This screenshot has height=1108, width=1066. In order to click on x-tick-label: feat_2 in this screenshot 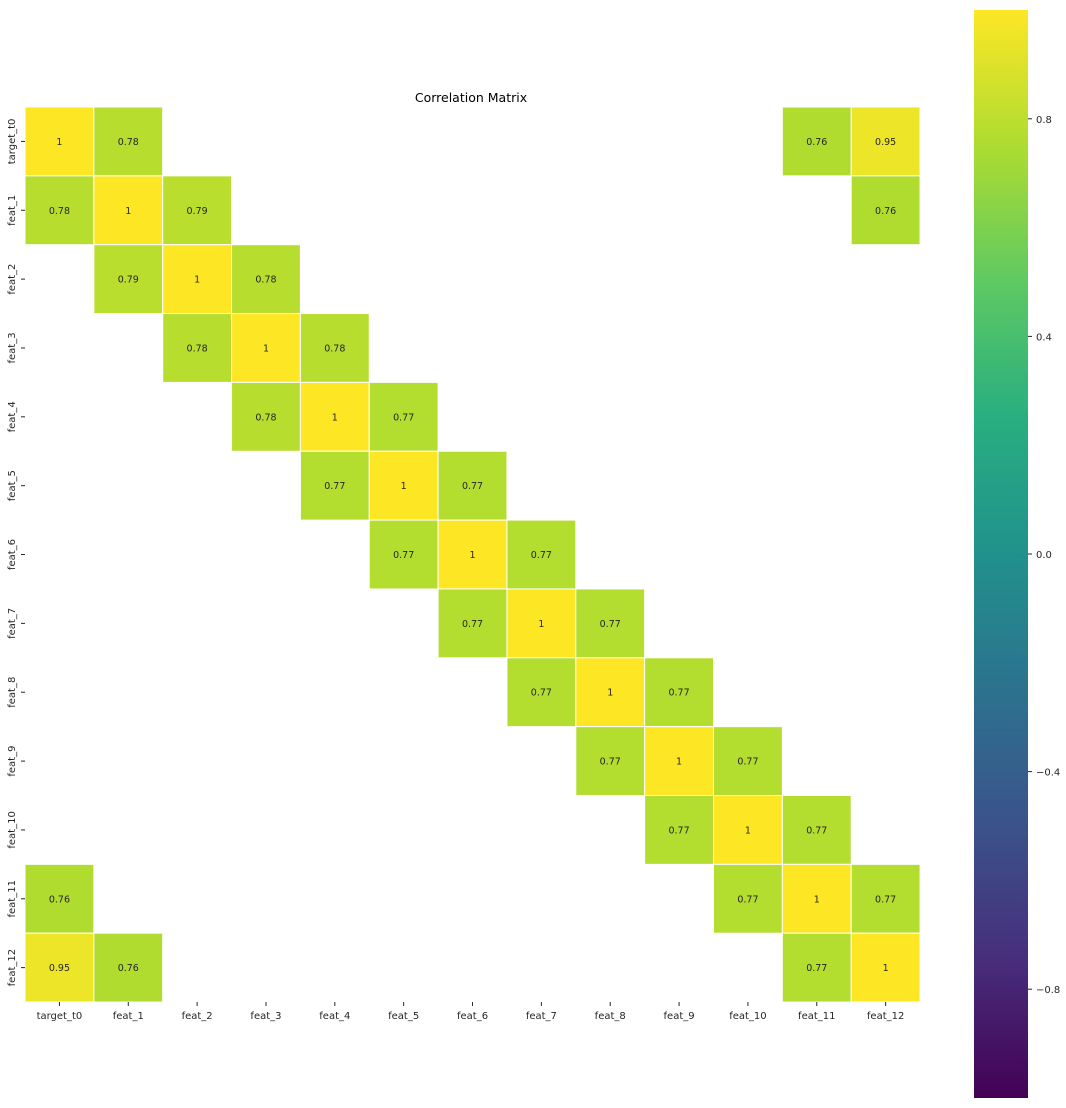, I will do `click(197, 1016)`.